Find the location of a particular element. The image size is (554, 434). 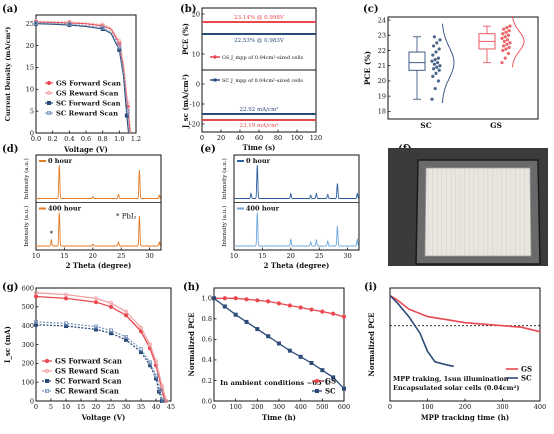

x-tick-label: 15 is located at coordinates (81, 407).